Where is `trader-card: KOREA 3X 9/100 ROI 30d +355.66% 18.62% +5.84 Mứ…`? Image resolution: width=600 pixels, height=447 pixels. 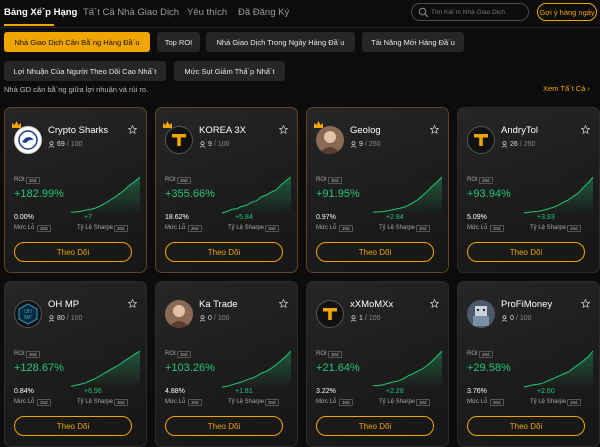
trader-card: KOREA 3X 9/100 ROI 30d +355.66% 18.62% +5.84 Mứ… is located at coordinates (226, 190).